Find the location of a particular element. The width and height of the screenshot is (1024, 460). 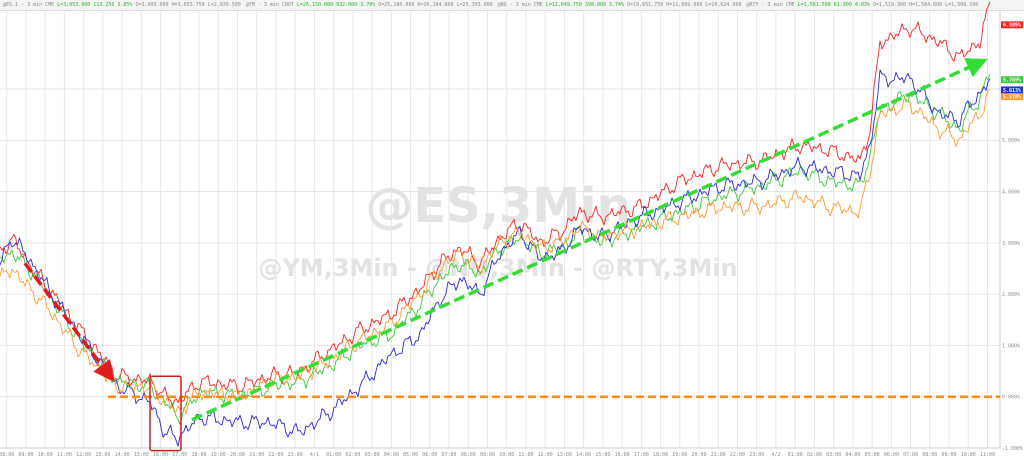

y-tick-label: 5.000% is located at coordinates (1011, 141).